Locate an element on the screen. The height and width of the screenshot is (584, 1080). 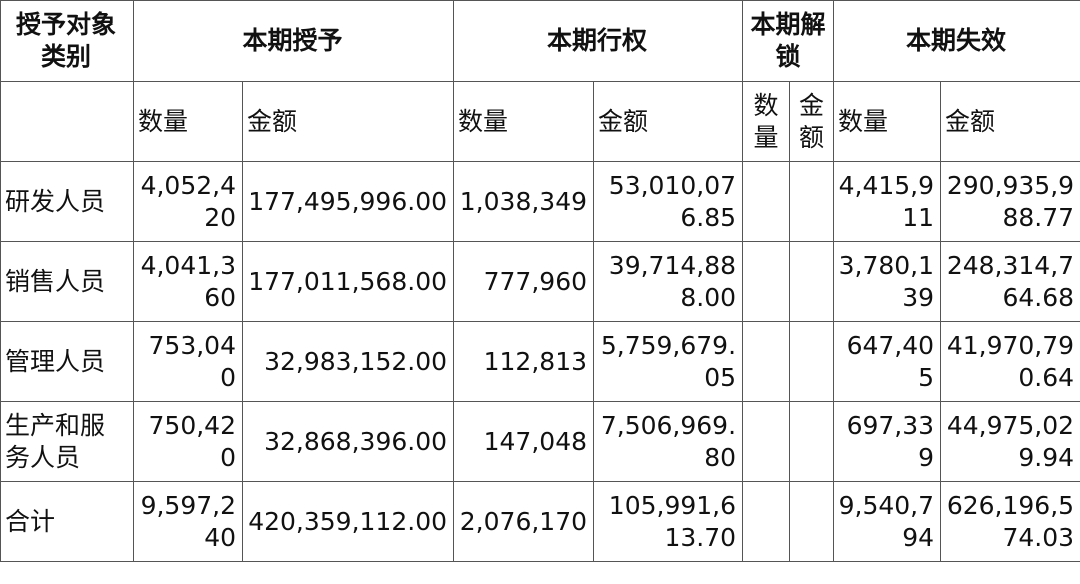
table-cell: 2,076,170 is located at coordinates (524, 521).